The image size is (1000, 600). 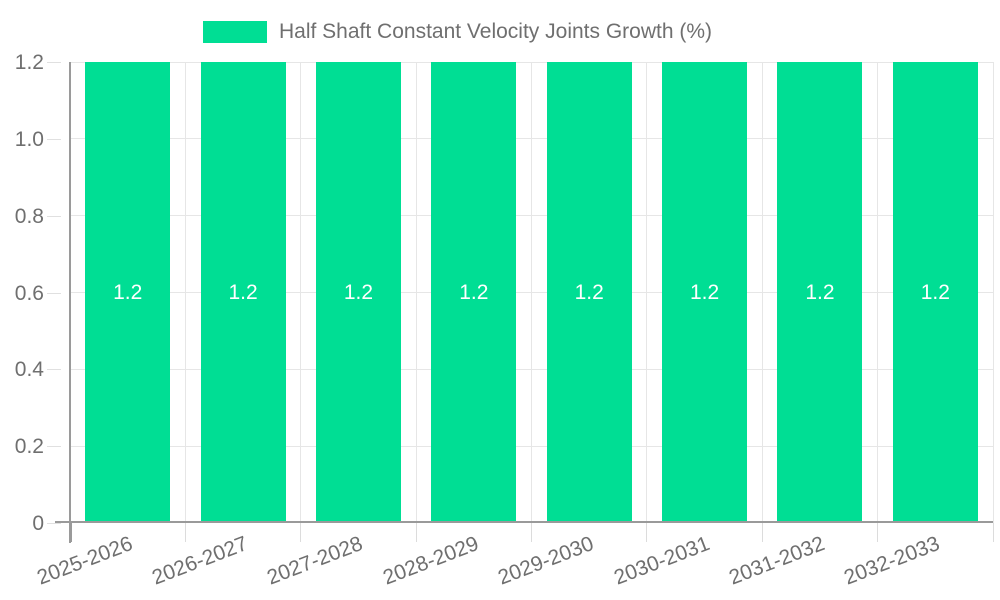 I want to click on y-axis-tick-label: 1.2, so click(x=29, y=62).